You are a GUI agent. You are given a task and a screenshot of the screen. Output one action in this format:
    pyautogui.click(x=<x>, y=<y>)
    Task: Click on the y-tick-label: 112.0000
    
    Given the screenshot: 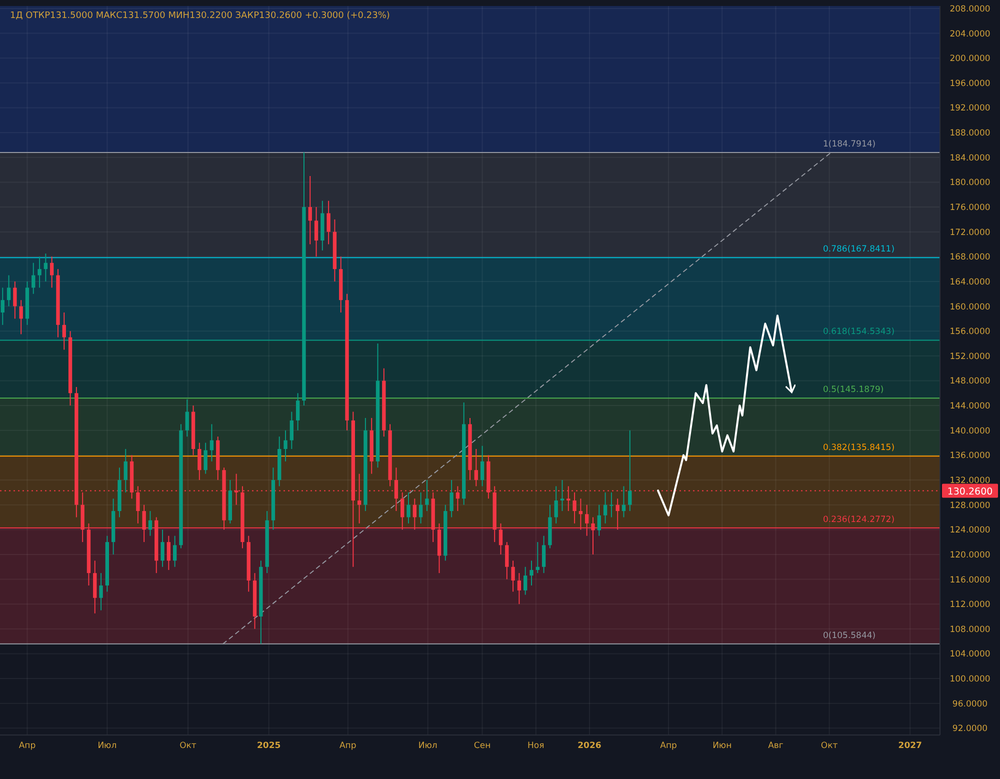 What is the action you would take?
    pyautogui.click(x=970, y=605)
    